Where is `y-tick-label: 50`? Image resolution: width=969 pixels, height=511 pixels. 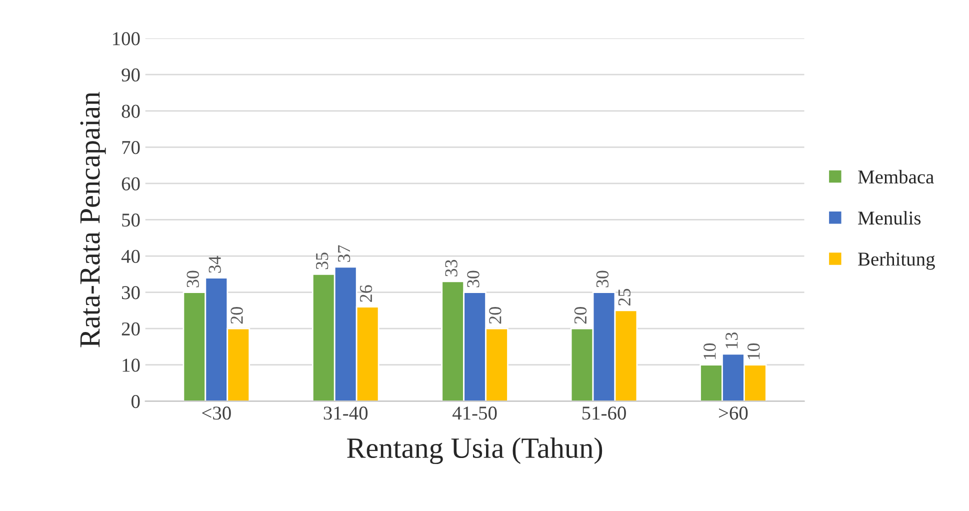
y-tick-label: 50 is located at coordinates (131, 220).